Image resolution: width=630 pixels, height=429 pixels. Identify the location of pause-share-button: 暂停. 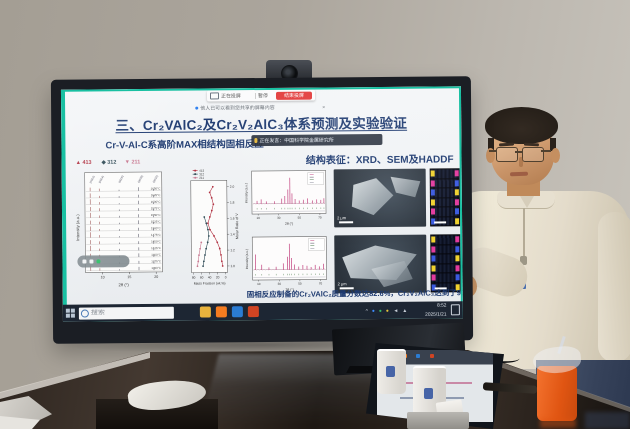
(262, 95).